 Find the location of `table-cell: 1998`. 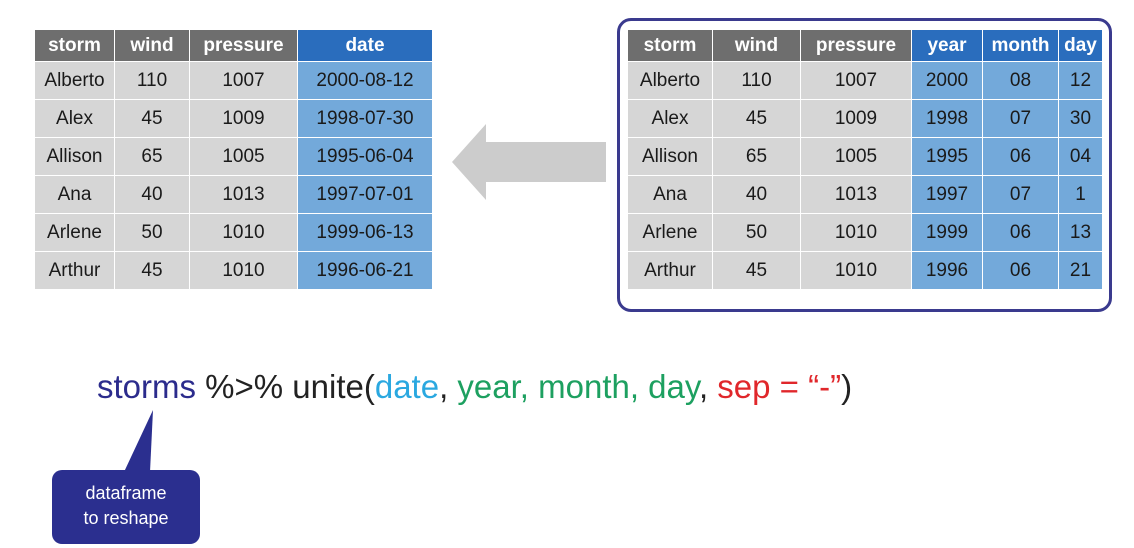

table-cell: 1998 is located at coordinates (947, 118).